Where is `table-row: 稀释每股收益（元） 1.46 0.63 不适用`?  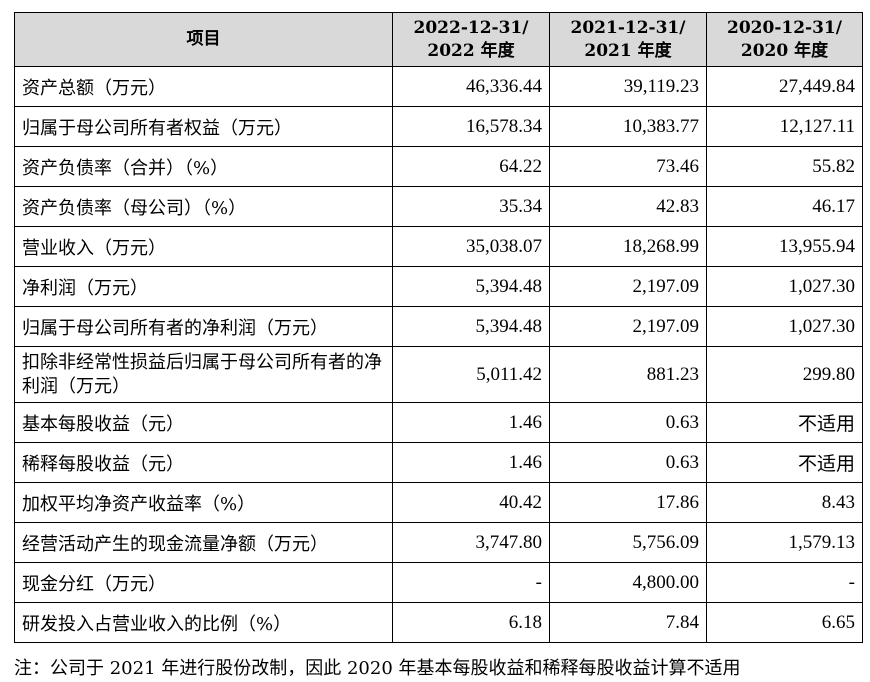 table-row: 稀释每股收益（元） 1.46 0.63 不适用 is located at coordinates (438, 462).